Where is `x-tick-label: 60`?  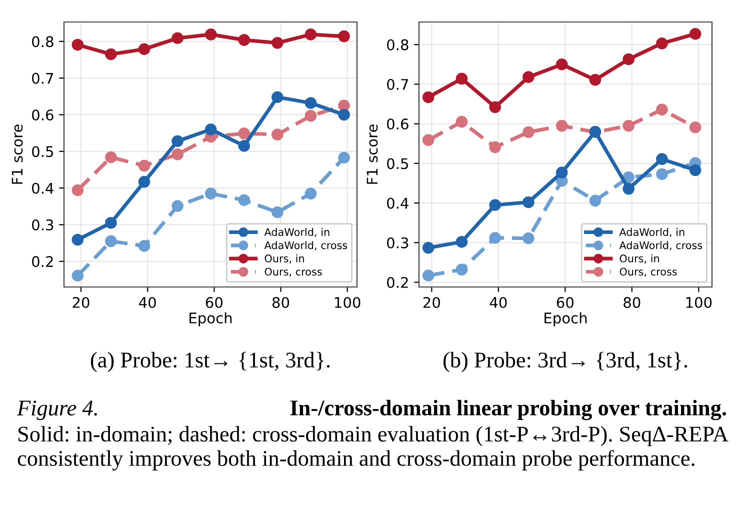
x-tick-label: 60 is located at coordinates (214, 302).